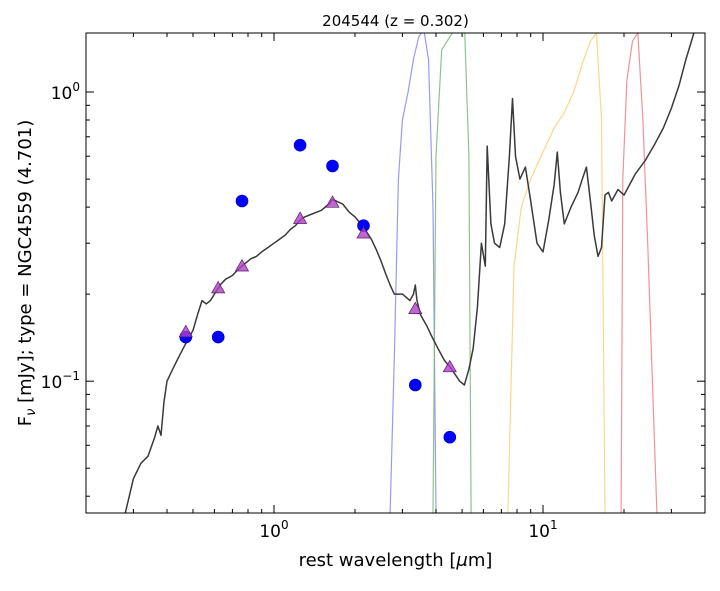 The height and width of the screenshot is (591, 720). I want to click on x-axis-label: rest wavelength [μm], so click(396, 560).